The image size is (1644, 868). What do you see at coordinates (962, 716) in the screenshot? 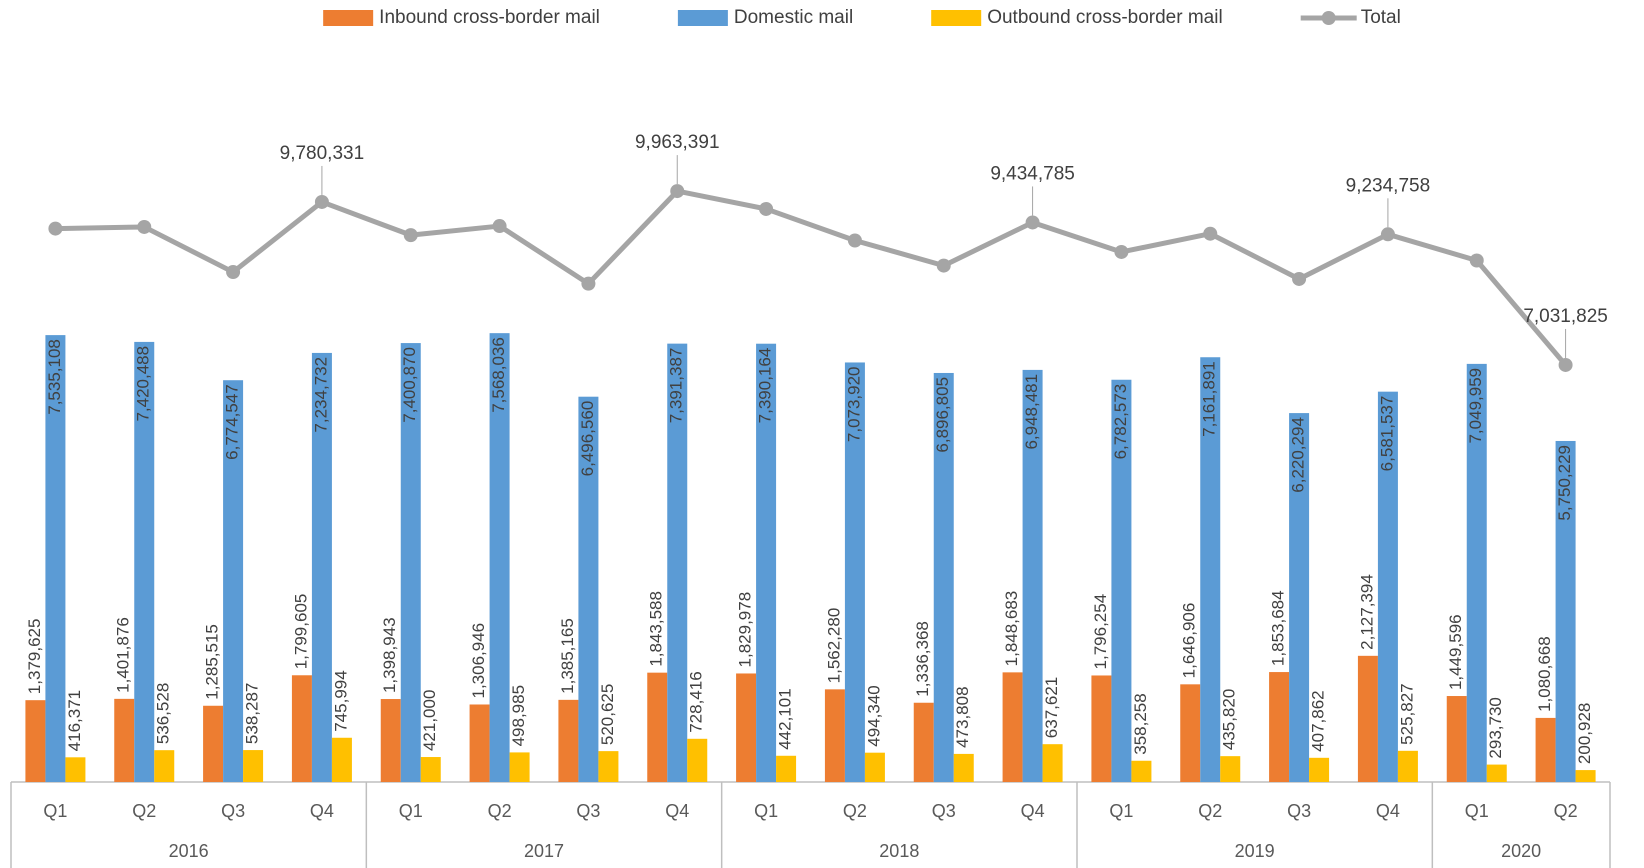
I see `data-label: 473,808` at bounding box center [962, 716].